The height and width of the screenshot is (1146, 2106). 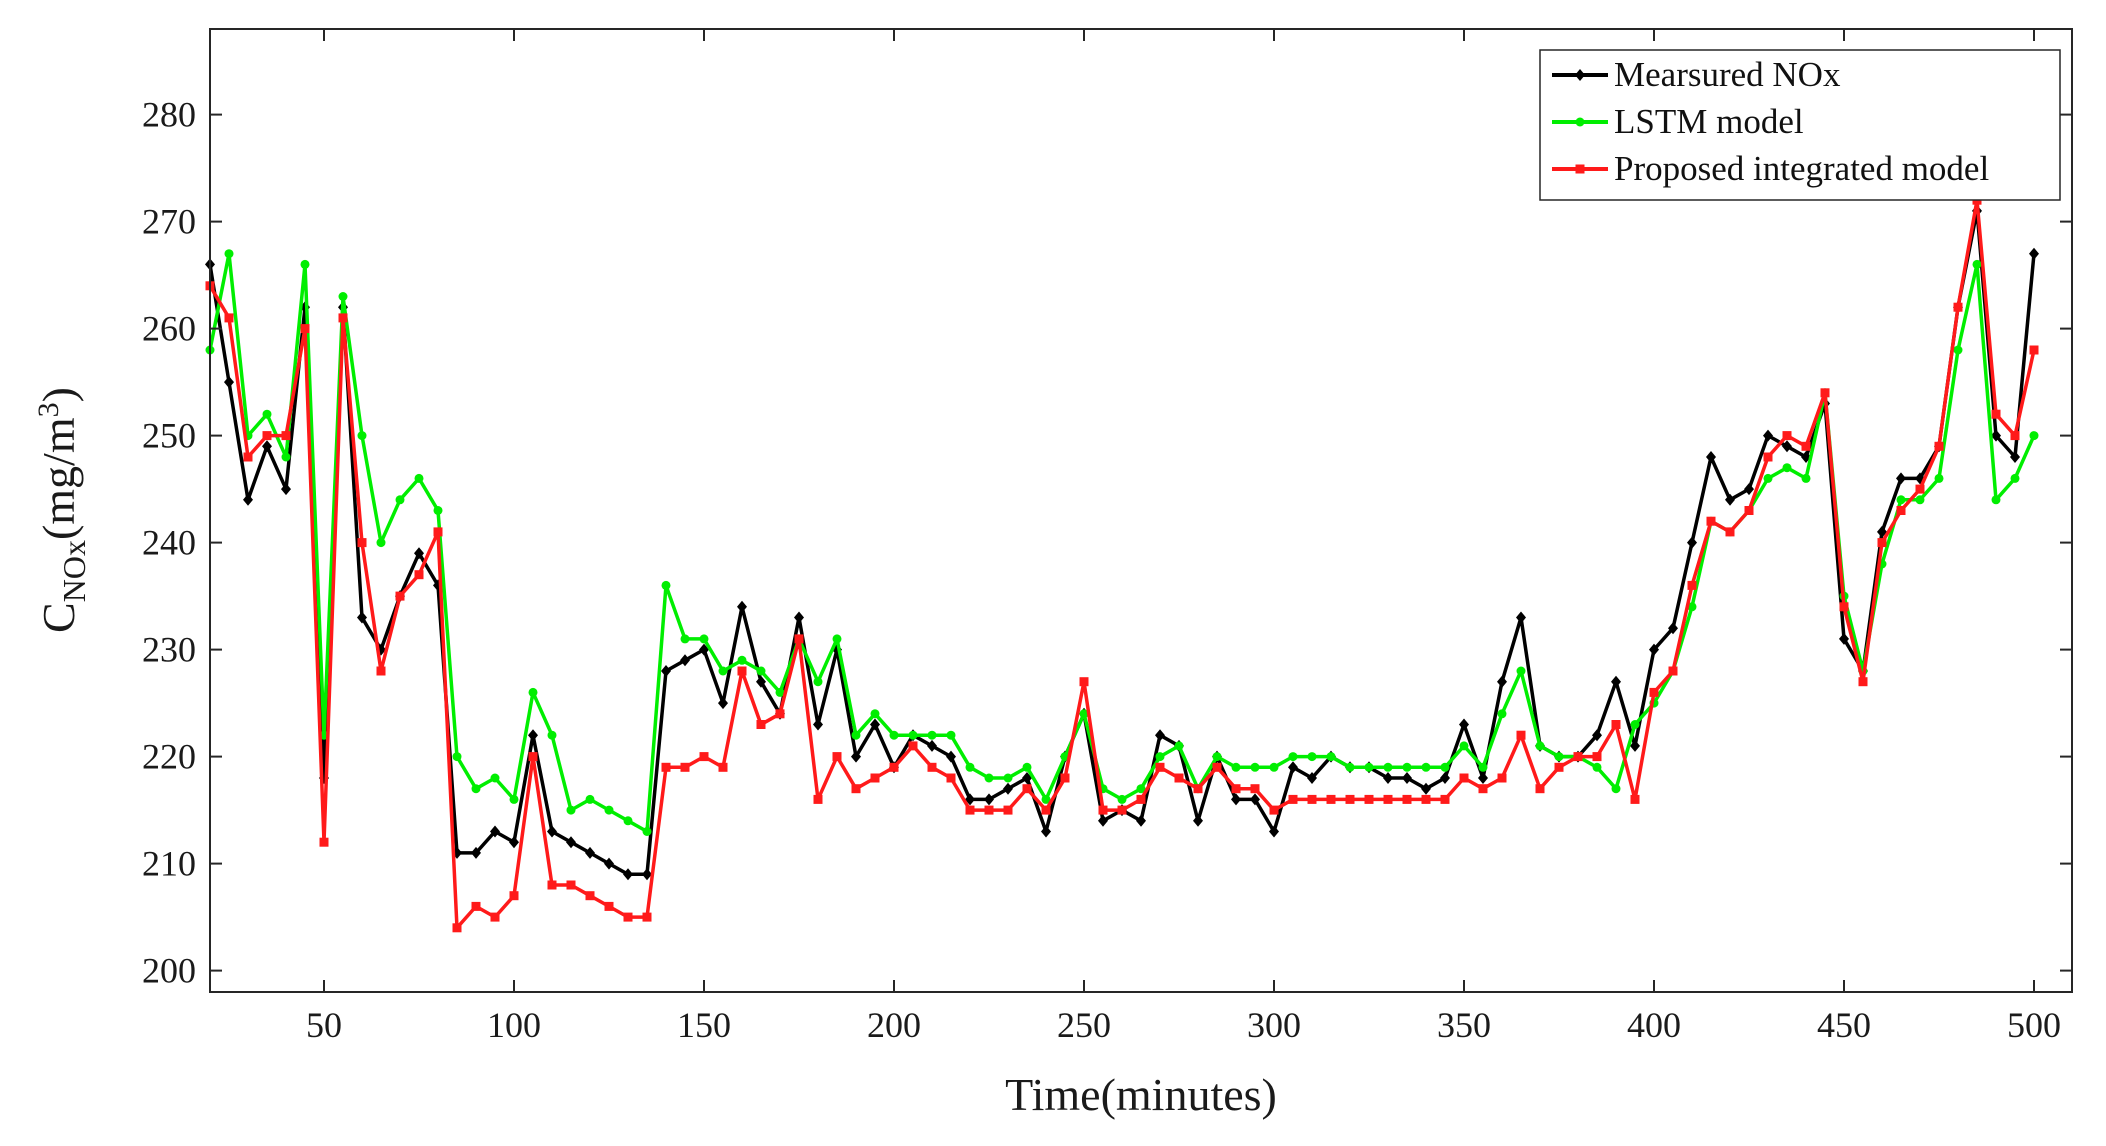 I want to click on y-axis-title-main: C, so click(x=58, y=617).